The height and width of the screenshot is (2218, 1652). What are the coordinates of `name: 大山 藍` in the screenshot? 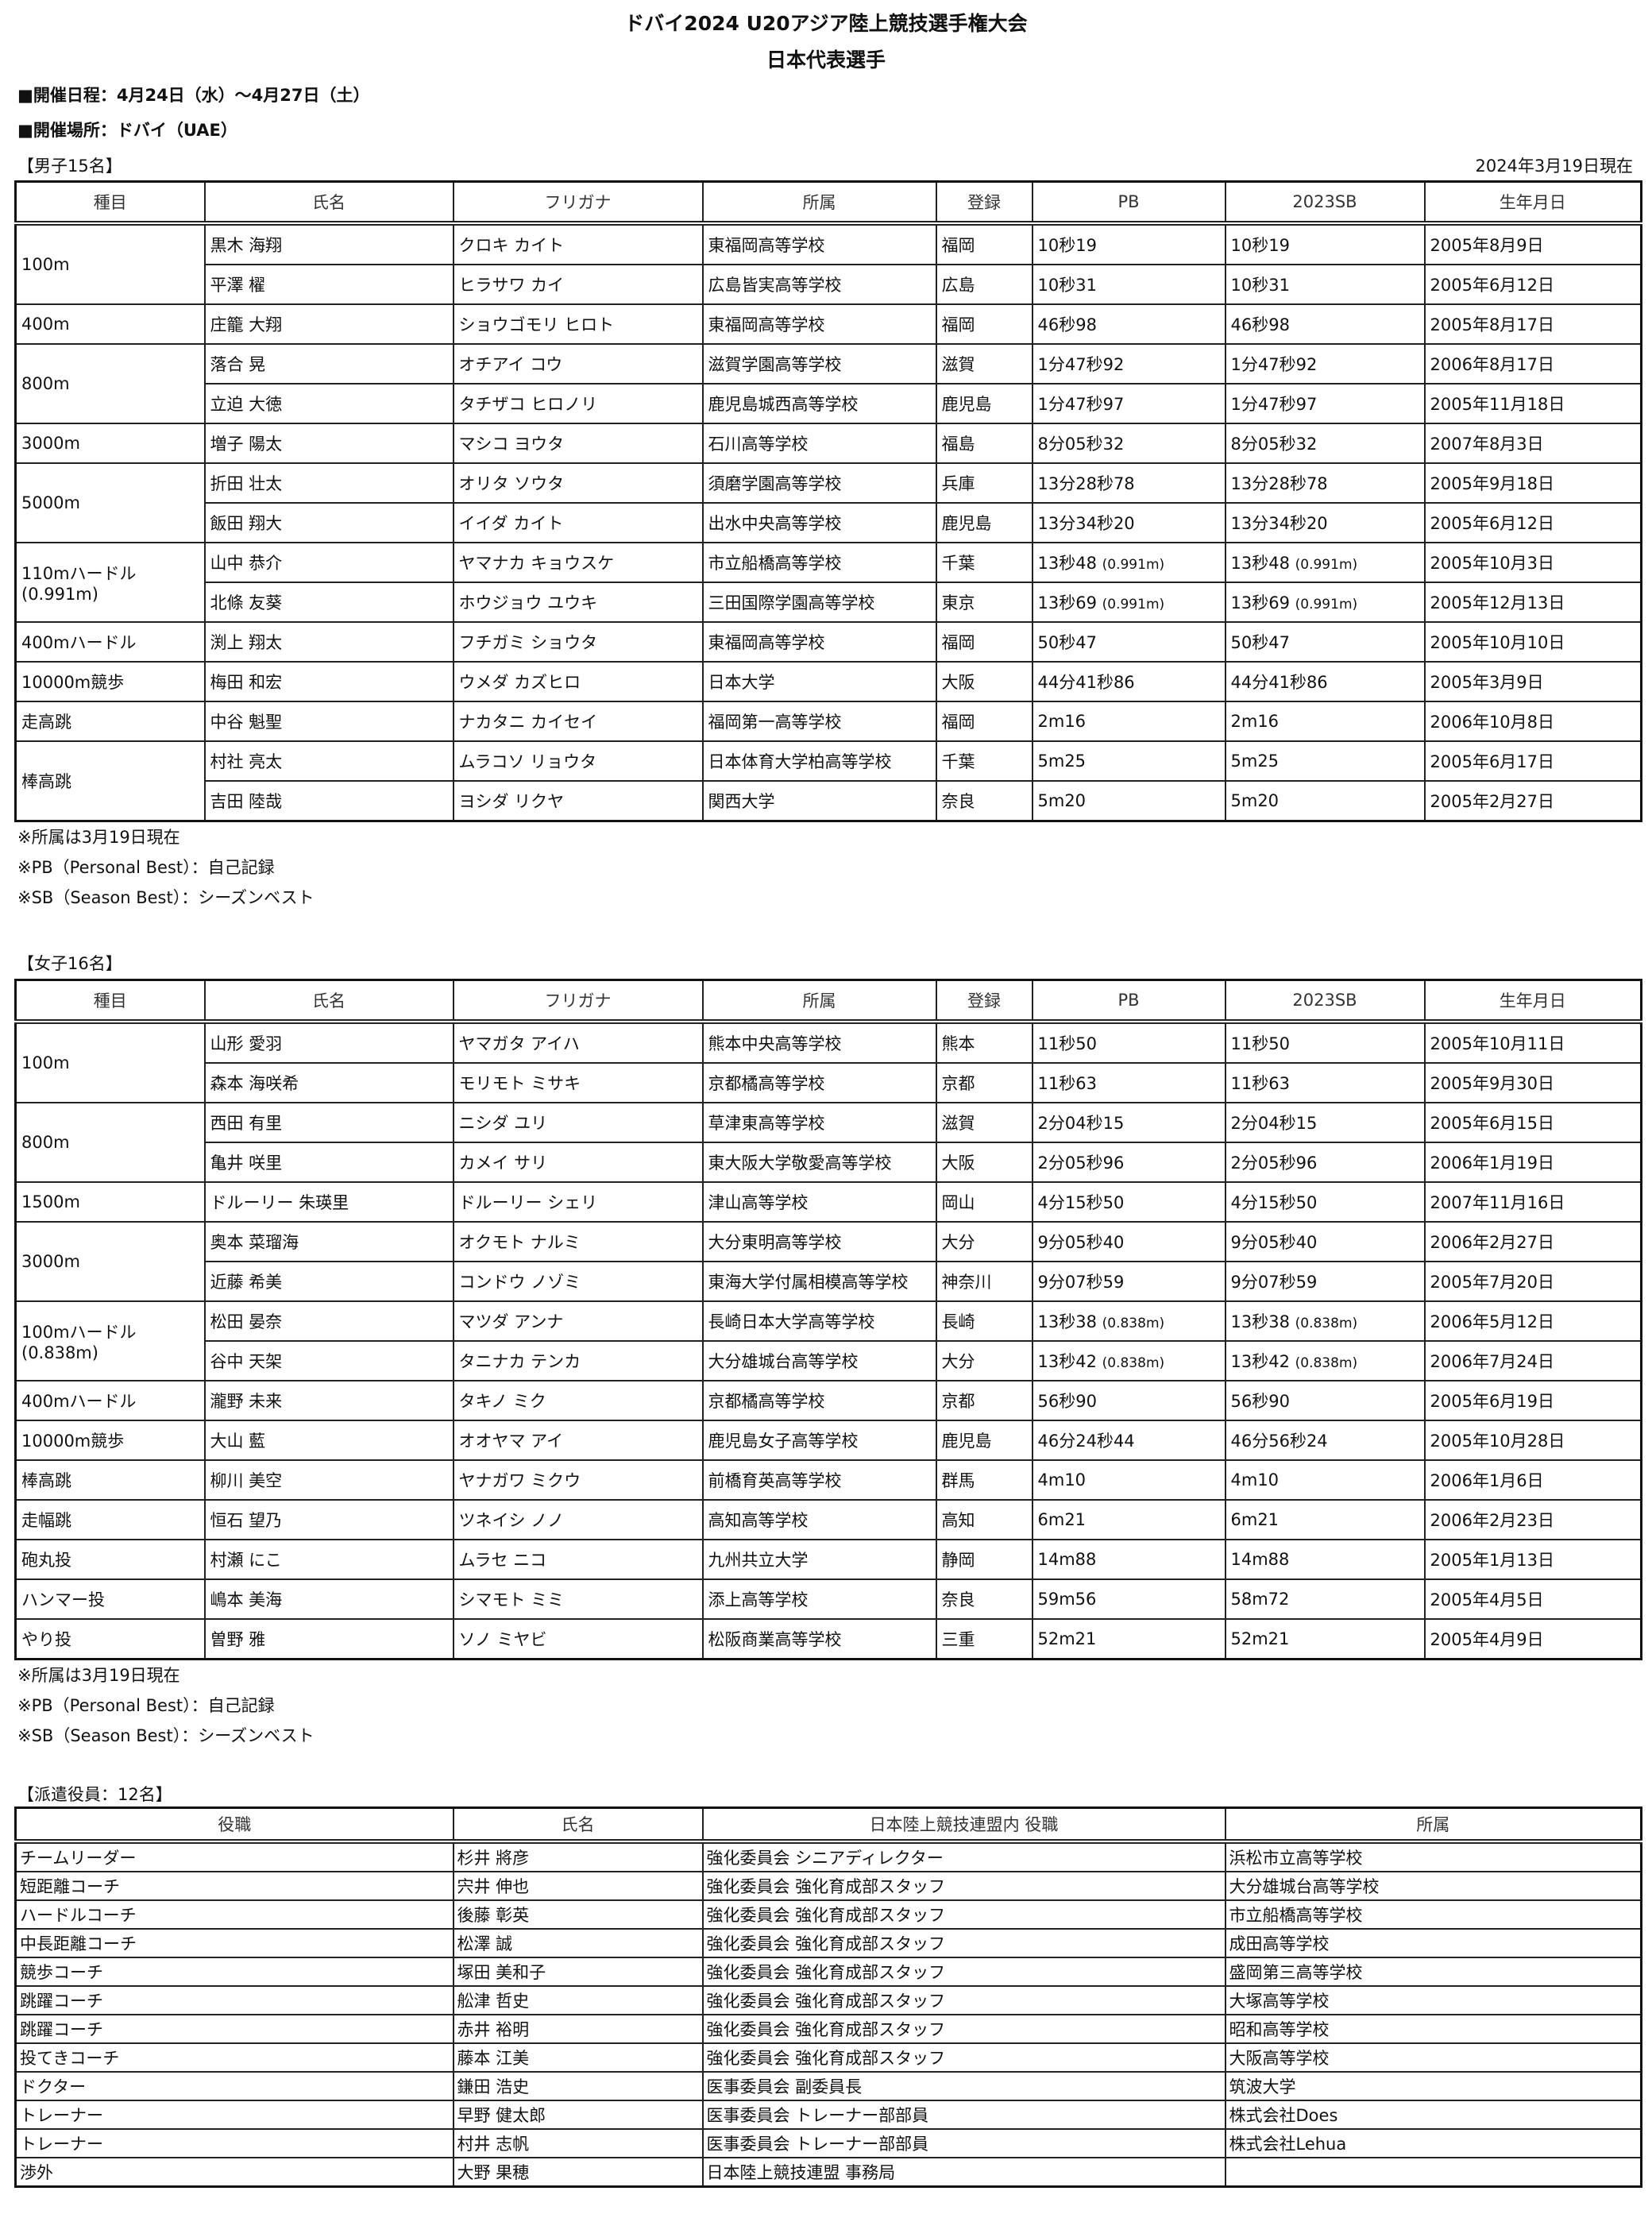 It's located at (238, 1441).